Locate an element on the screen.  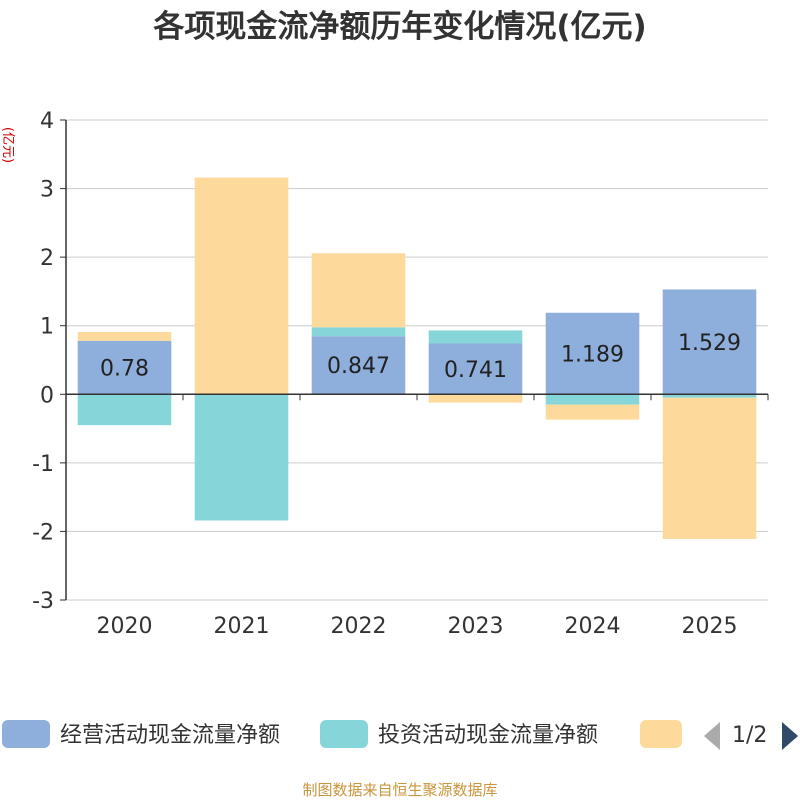
data-label-operating: 0.741 is located at coordinates (475, 370).